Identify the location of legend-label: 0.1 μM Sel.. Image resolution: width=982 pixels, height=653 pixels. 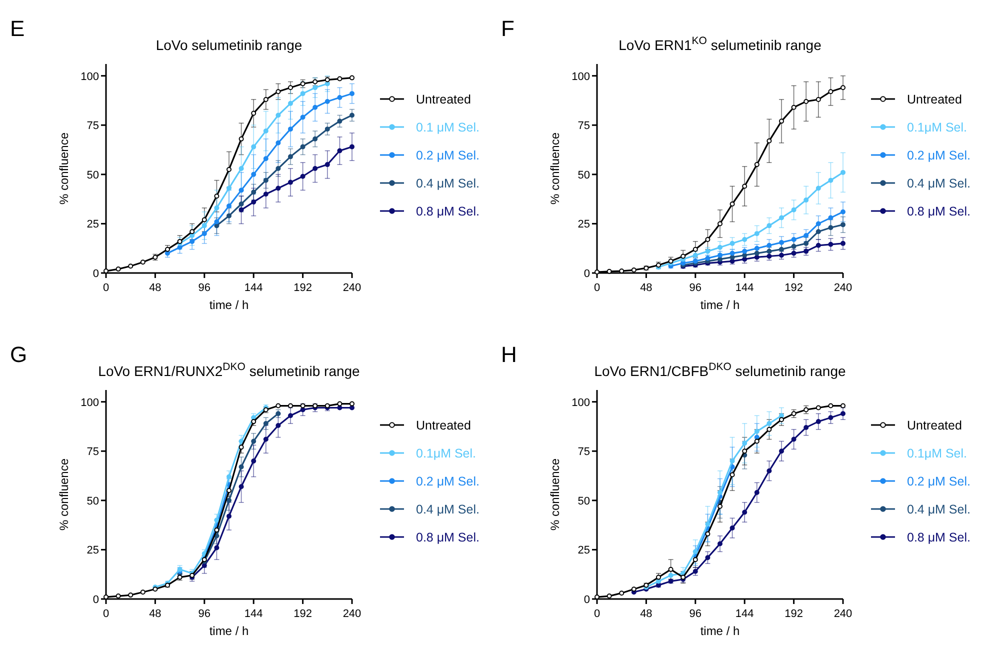
(448, 127).